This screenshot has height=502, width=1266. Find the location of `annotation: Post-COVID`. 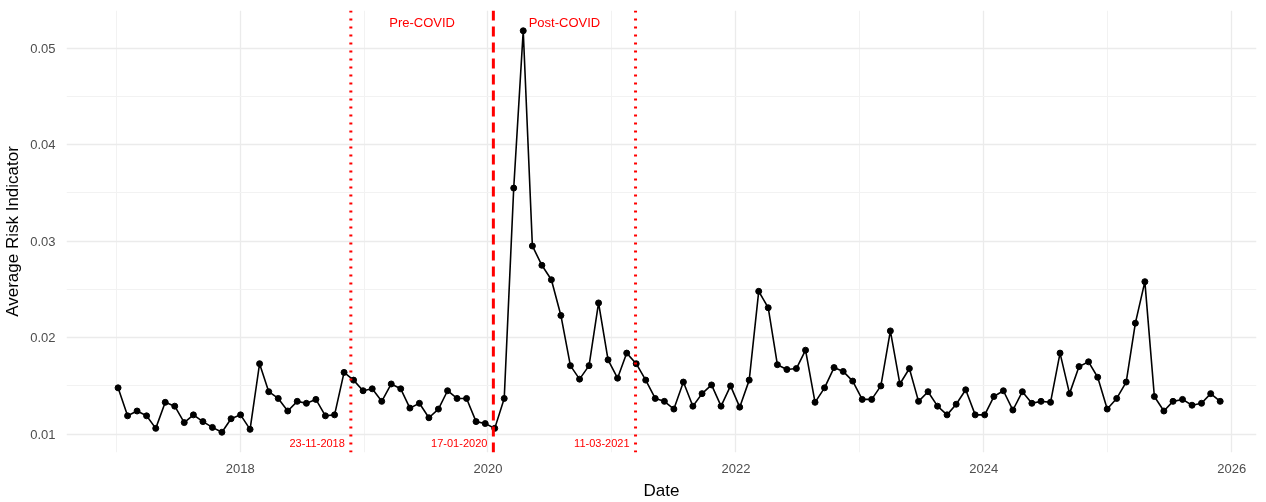

annotation: Post-COVID is located at coordinates (564, 22).